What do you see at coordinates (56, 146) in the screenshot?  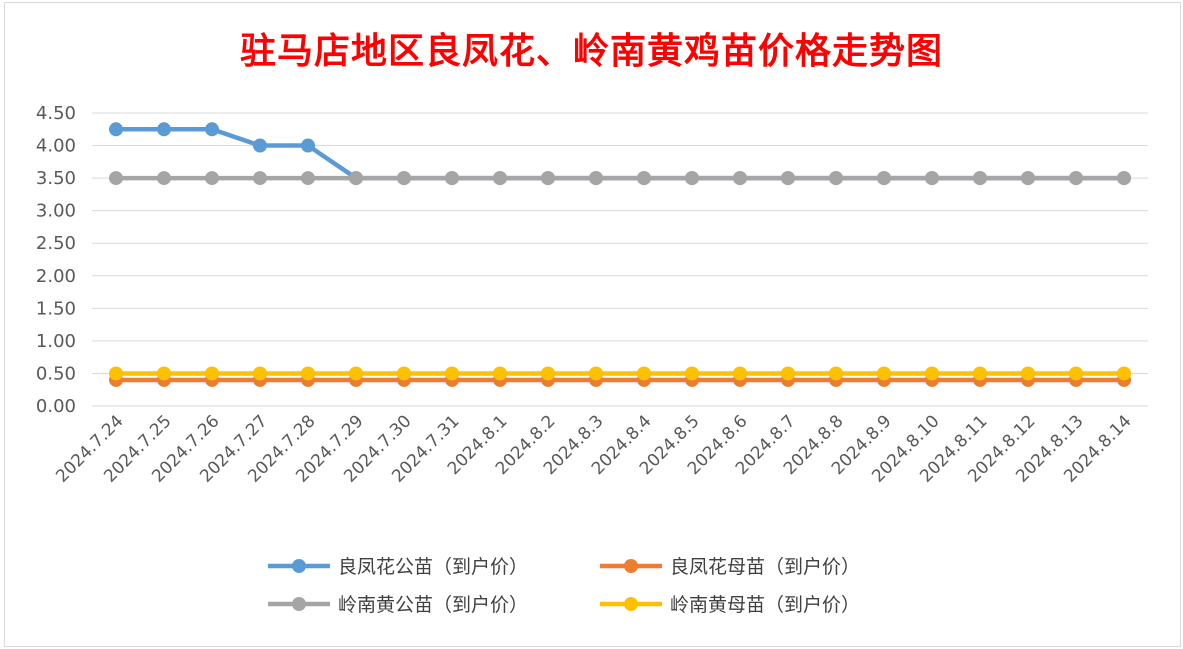 I see `y-tick-label: 4.00` at bounding box center [56, 146].